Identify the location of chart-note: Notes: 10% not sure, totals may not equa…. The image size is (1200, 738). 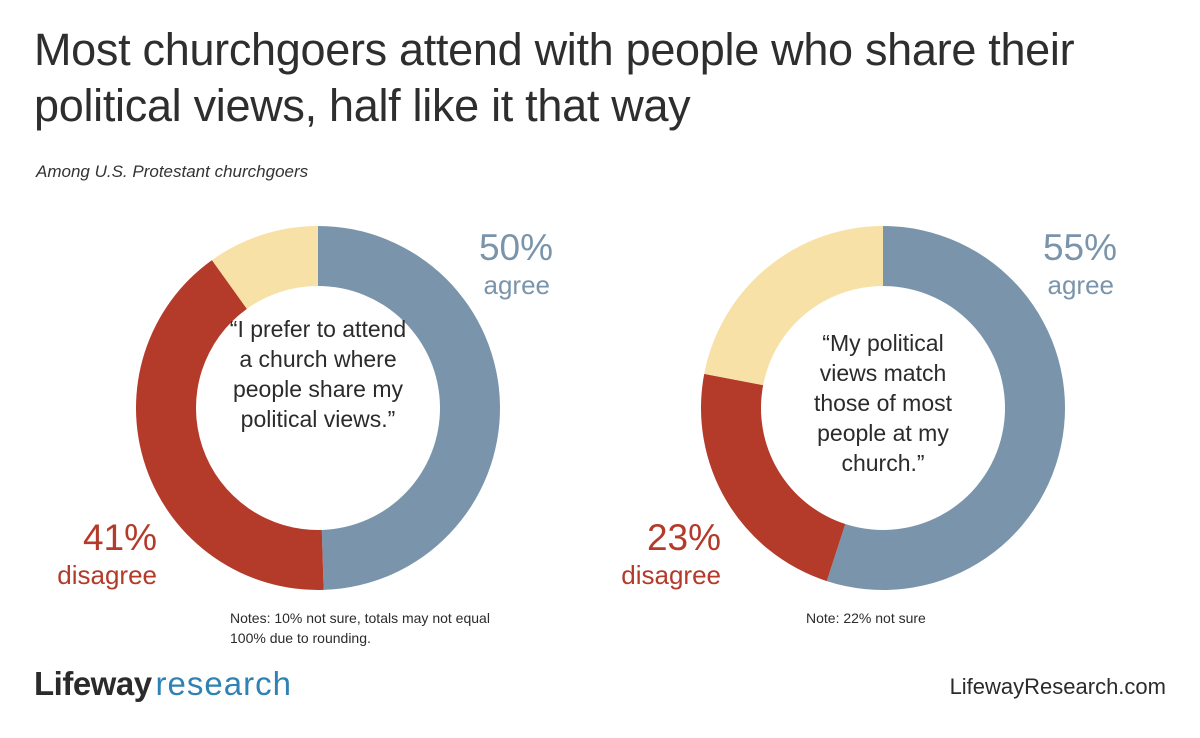
(360, 628).